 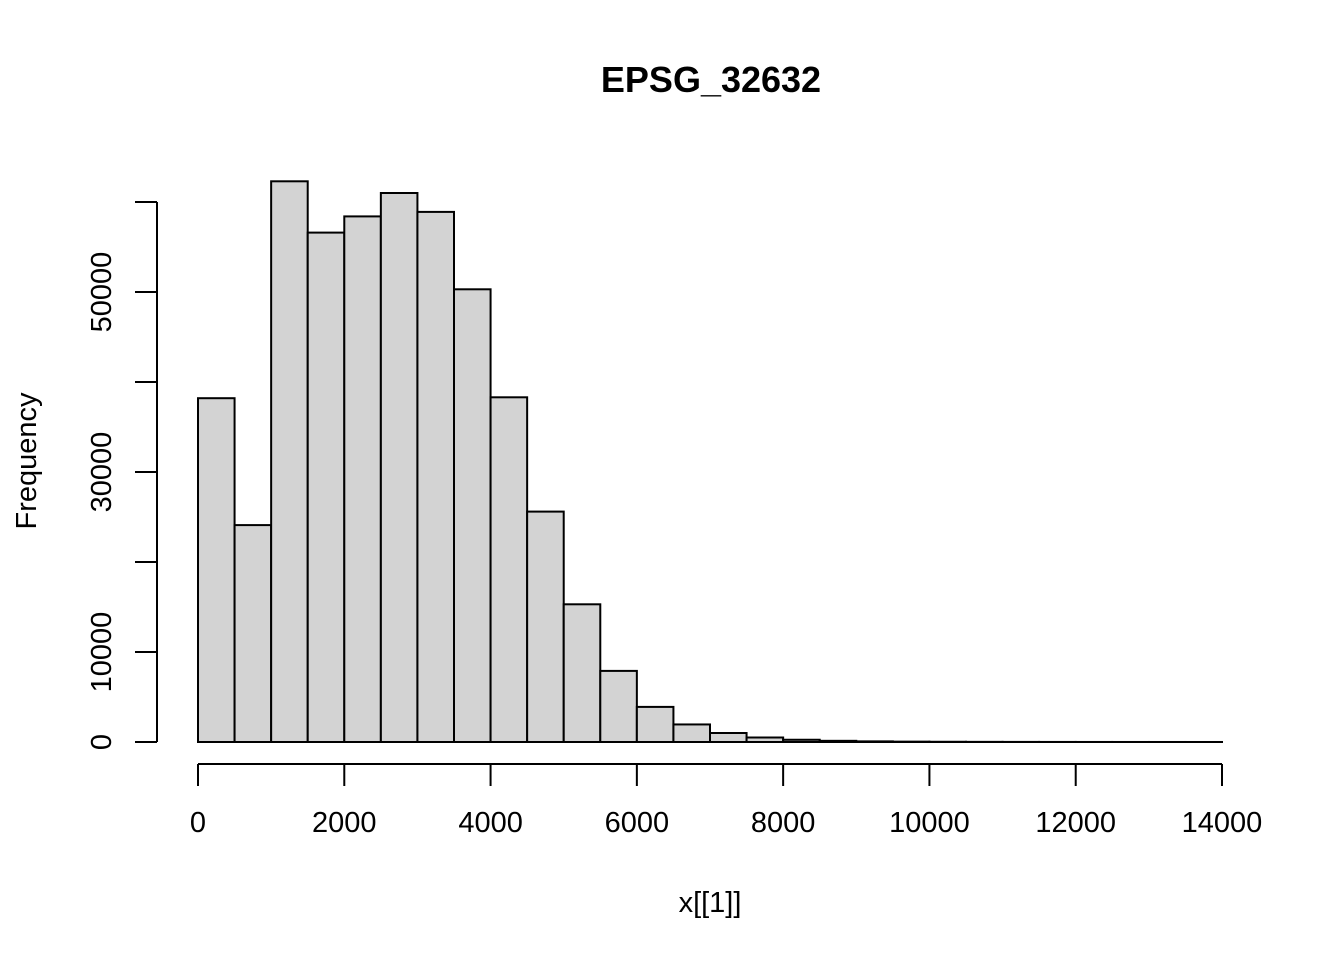 I want to click on x-tick-label: 0, so click(x=198, y=823).